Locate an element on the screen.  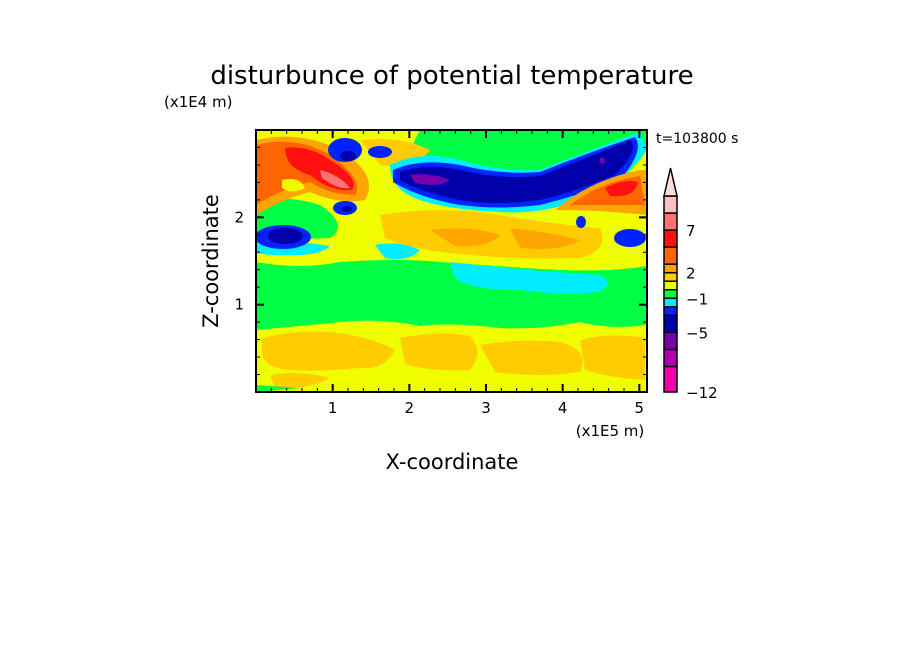
y-tick-label: 2 is located at coordinates (239, 217).